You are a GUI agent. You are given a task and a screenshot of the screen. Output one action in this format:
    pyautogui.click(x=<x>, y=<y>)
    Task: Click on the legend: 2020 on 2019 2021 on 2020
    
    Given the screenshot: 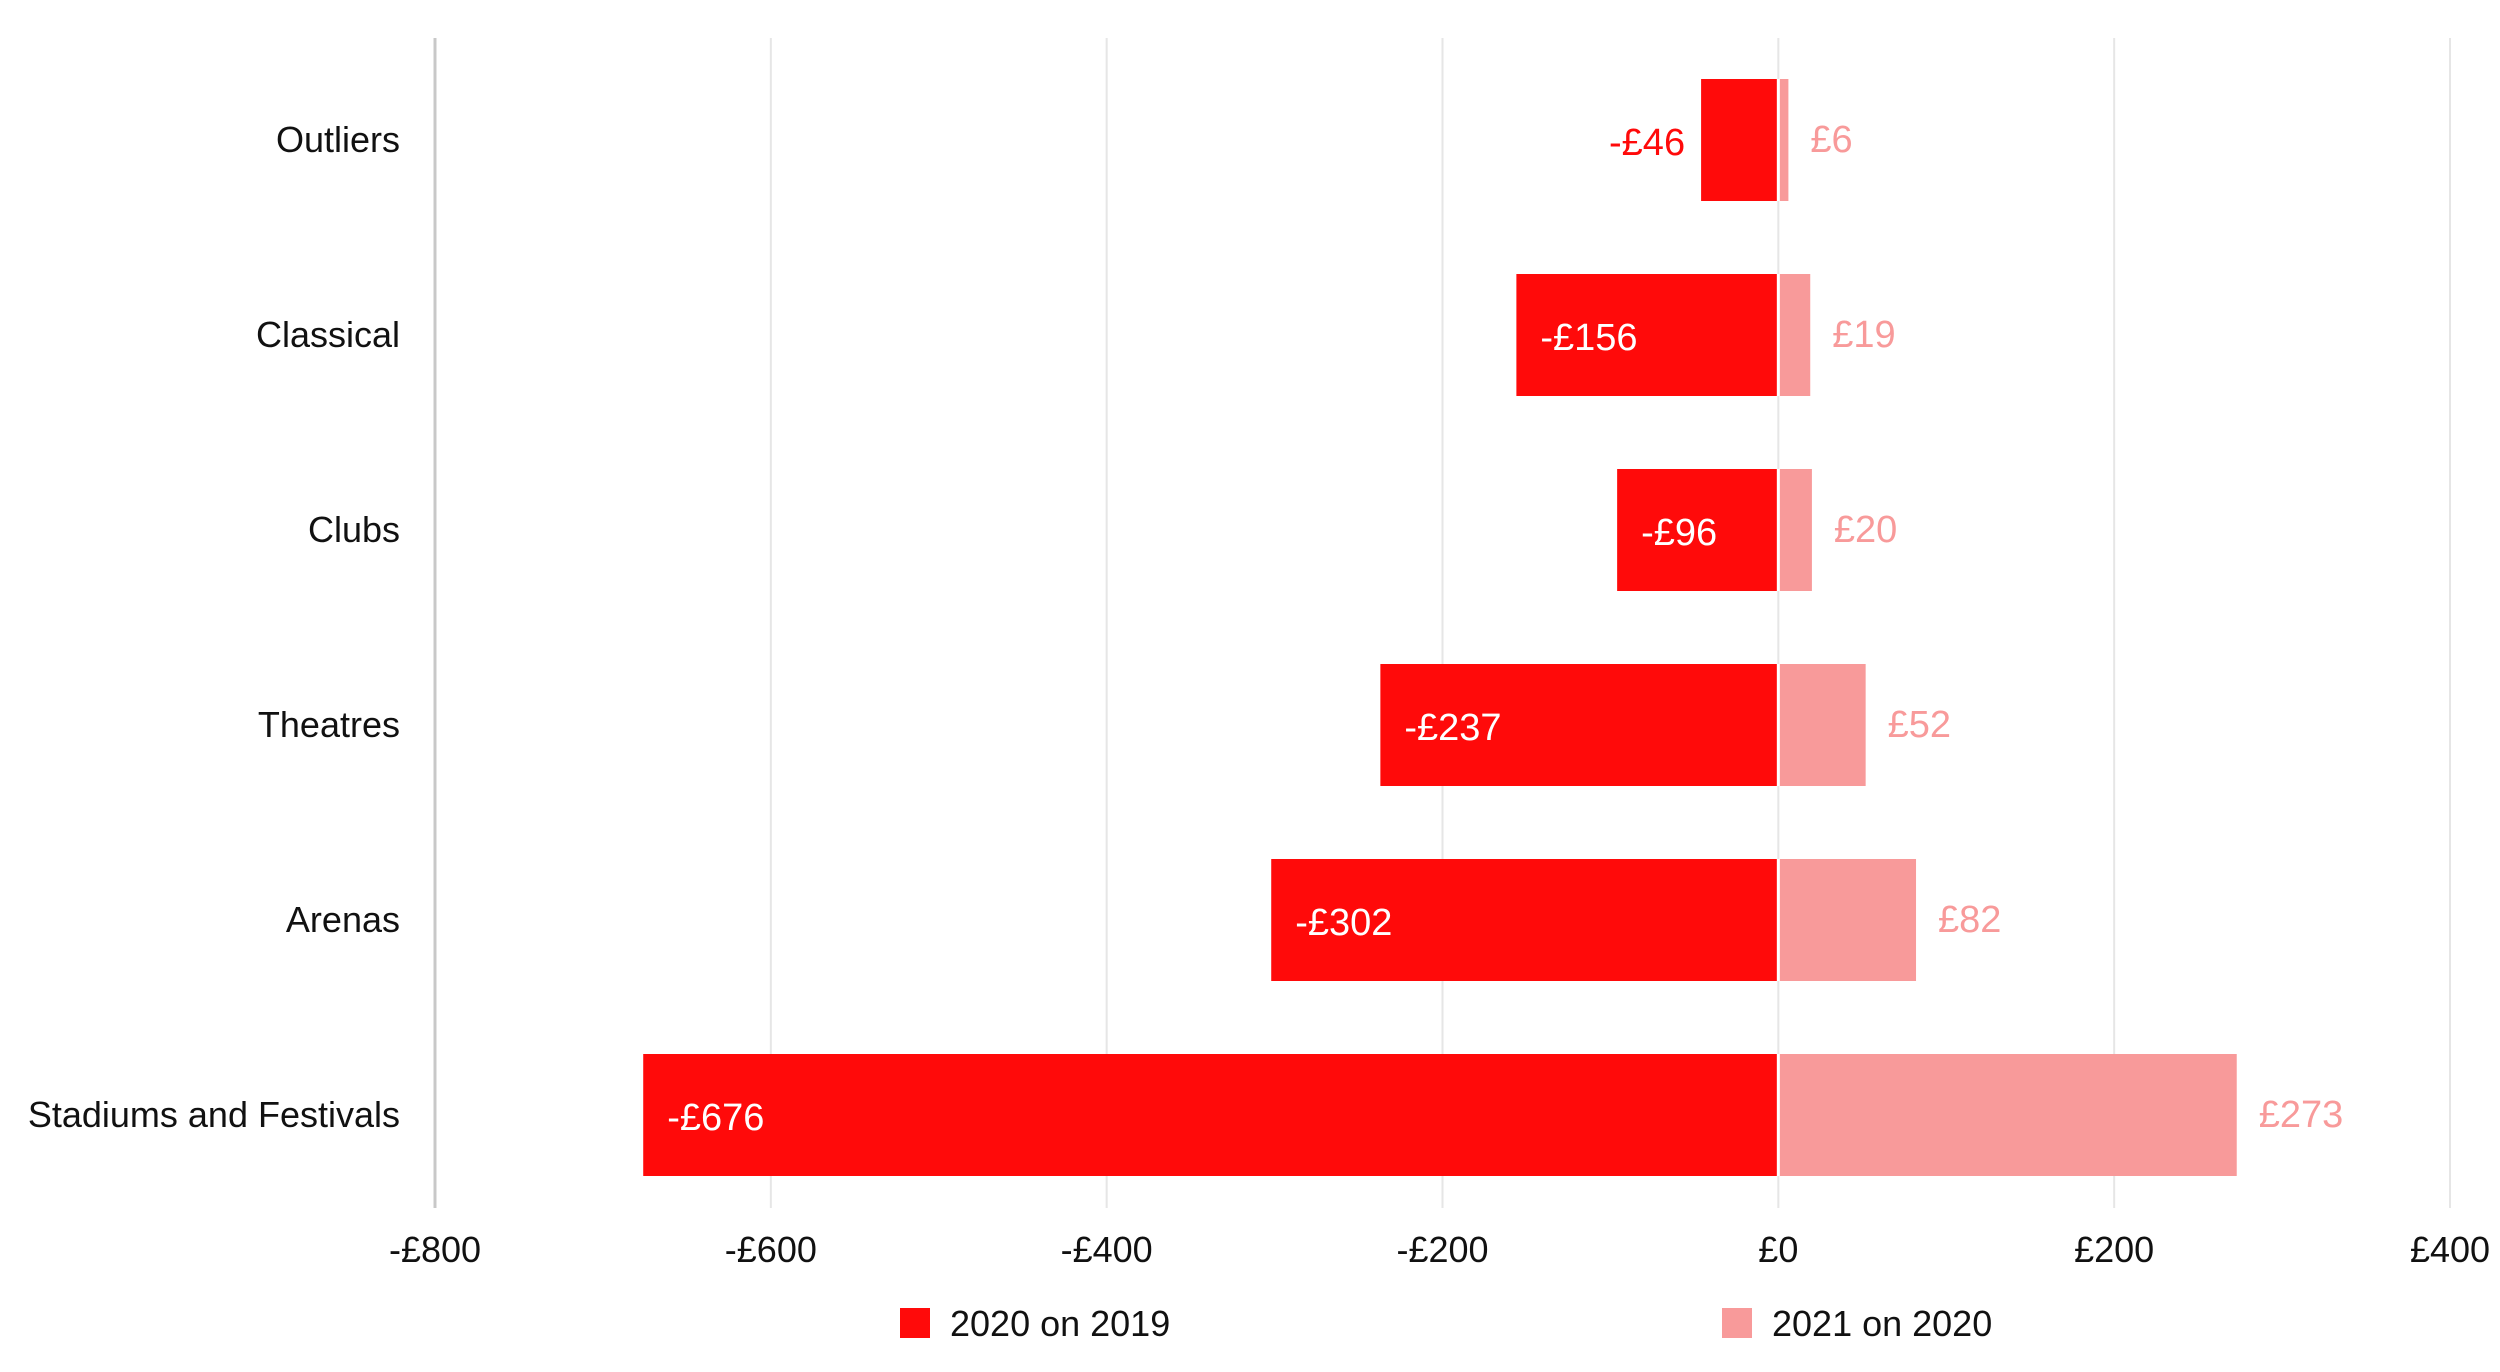 What is the action you would take?
    pyautogui.click(x=1446, y=1323)
    